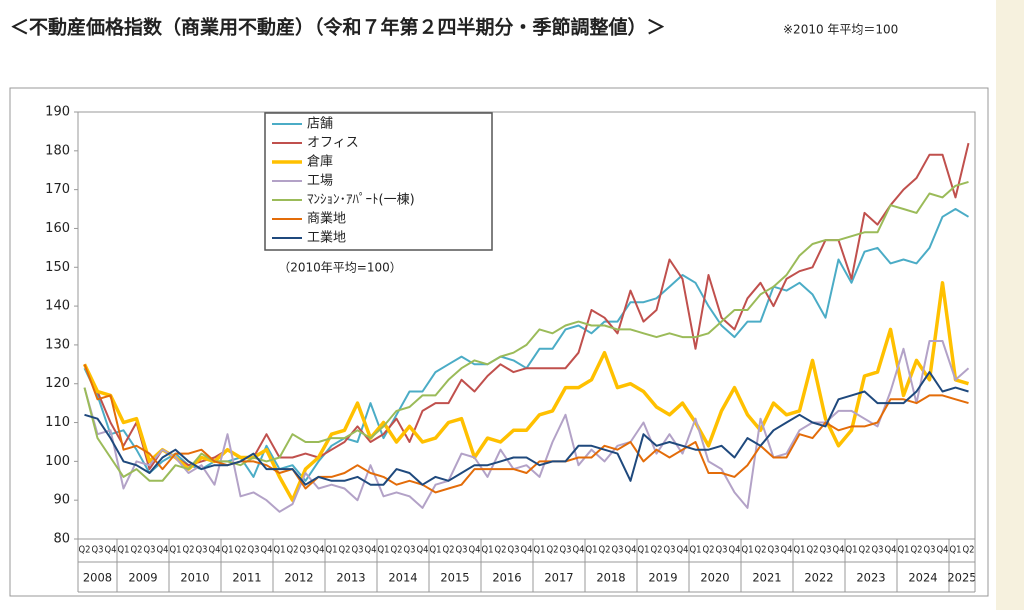 The height and width of the screenshot is (610, 1024). Describe the element at coordinates (57, 383) in the screenshot. I see `y-tick-label: 120` at that location.